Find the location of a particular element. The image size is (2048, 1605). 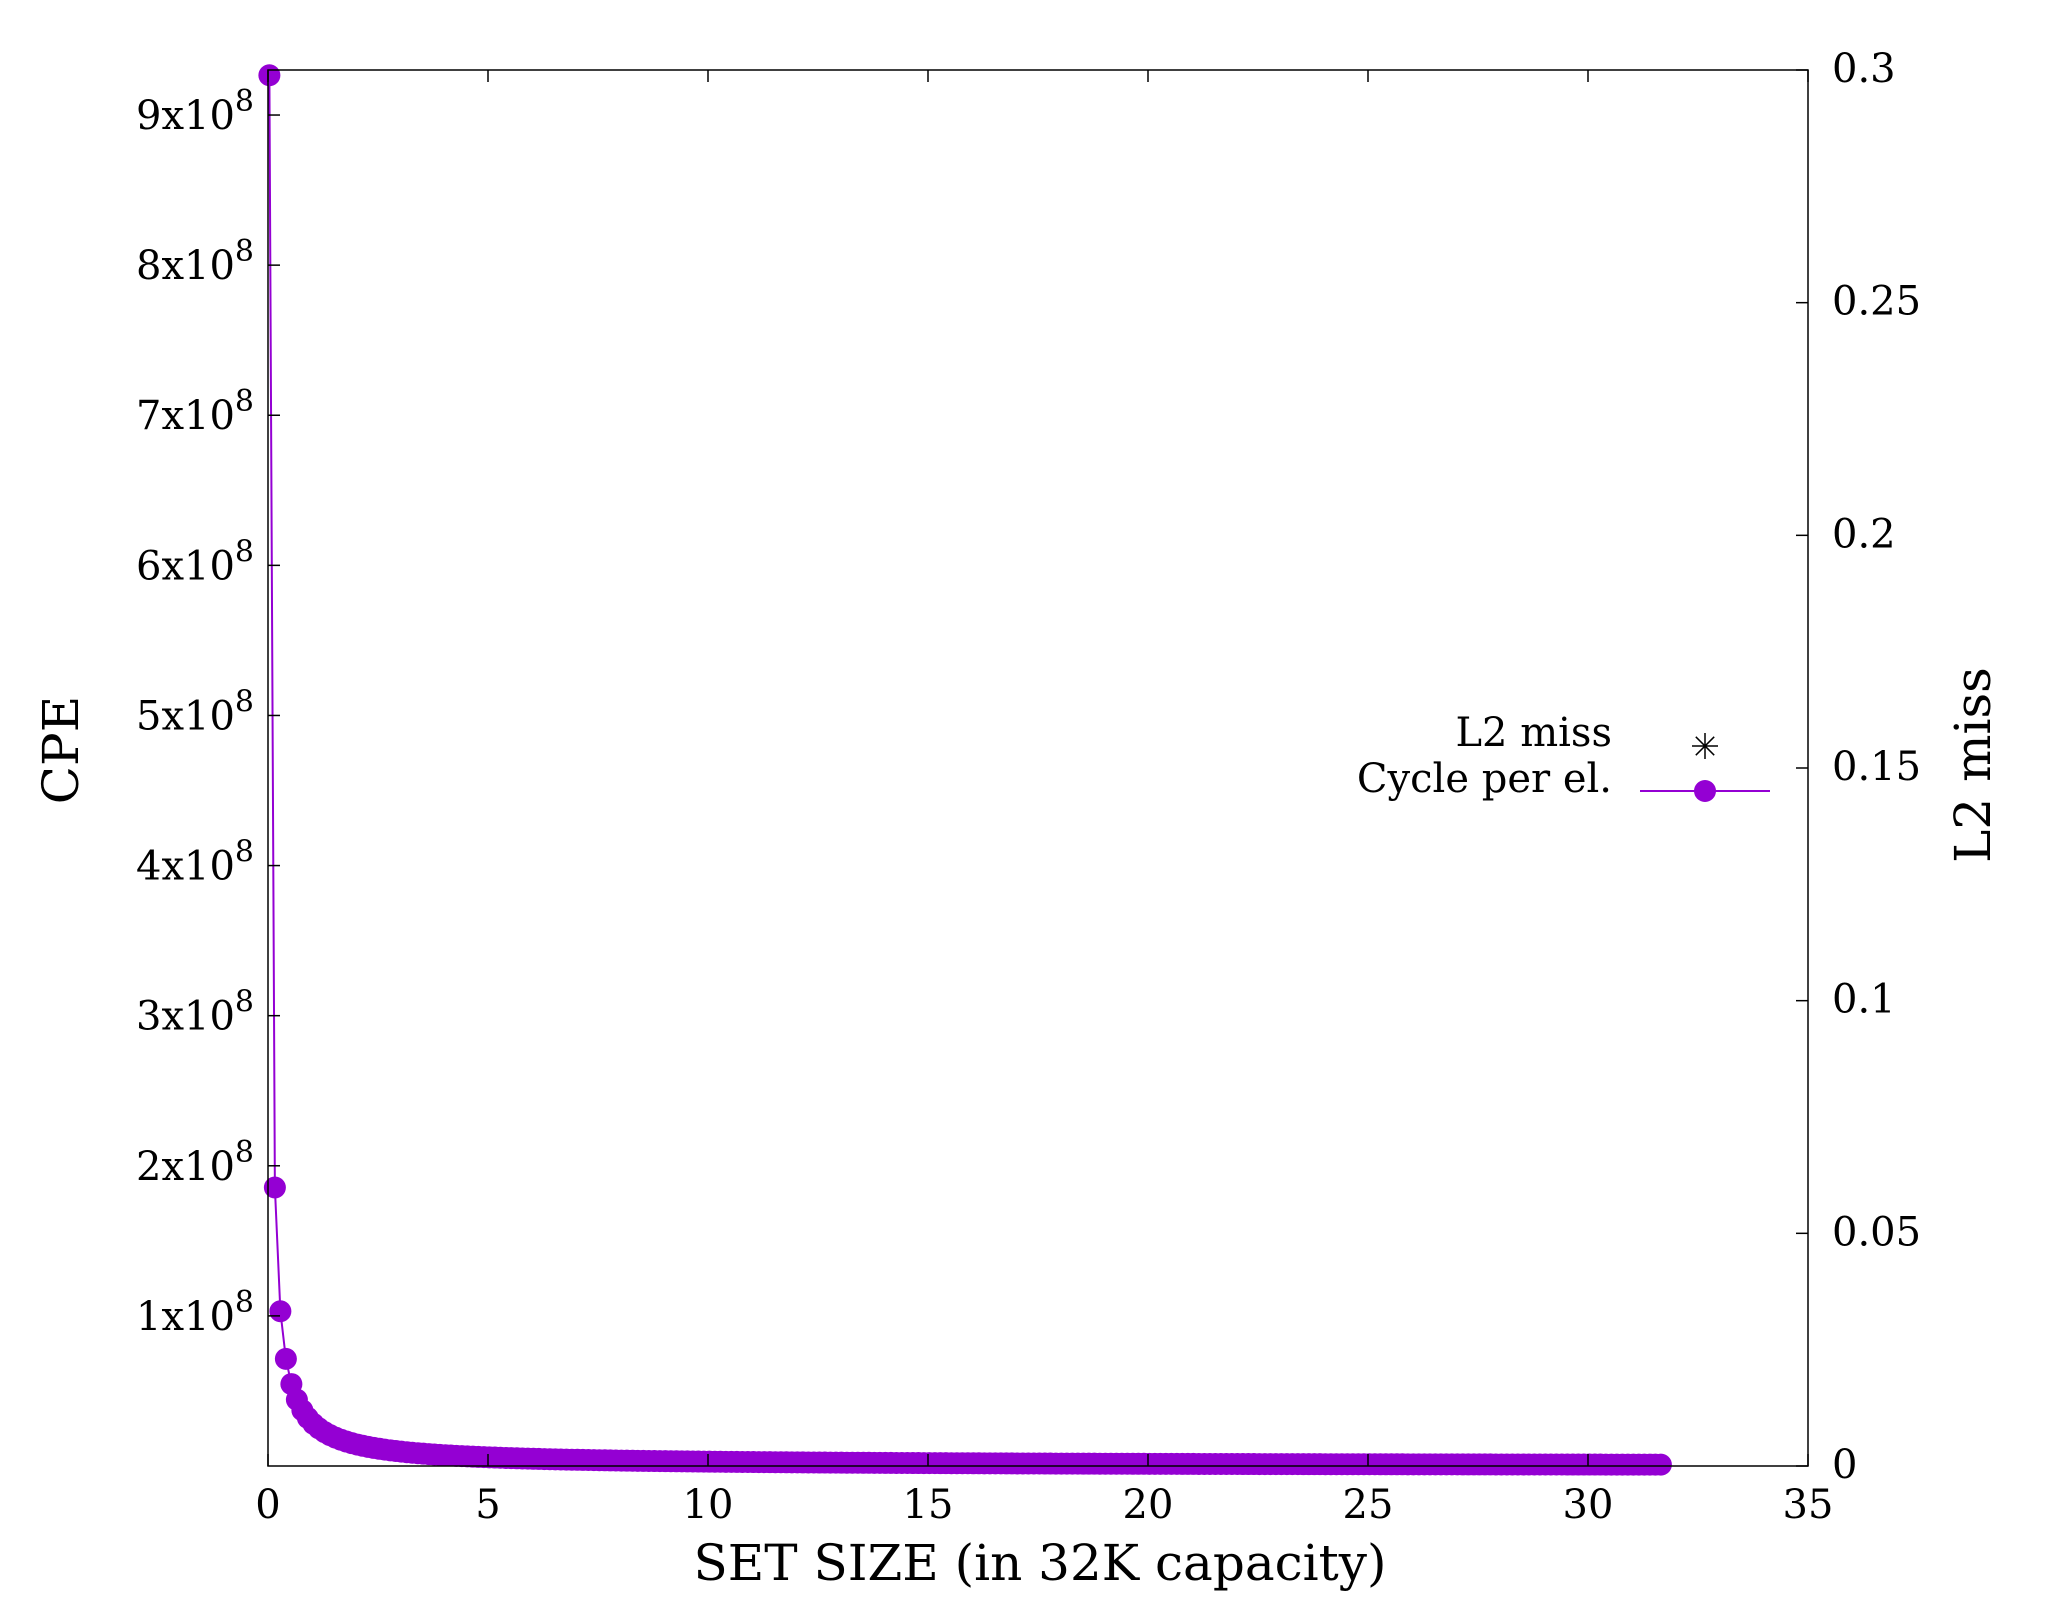

x-axis-title: SET SIZE (in 32K capacity) is located at coordinates (1039, 1563).